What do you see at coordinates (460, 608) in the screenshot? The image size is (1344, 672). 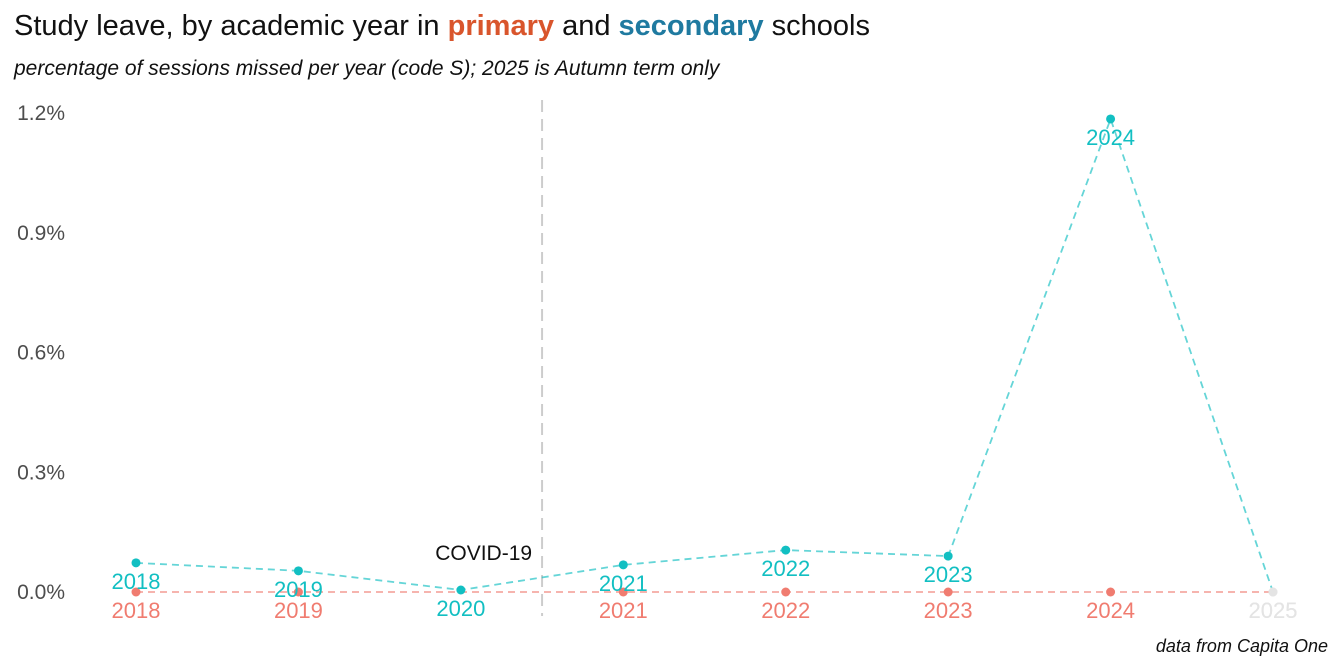 I see `secondary-label-2020: 2020` at bounding box center [460, 608].